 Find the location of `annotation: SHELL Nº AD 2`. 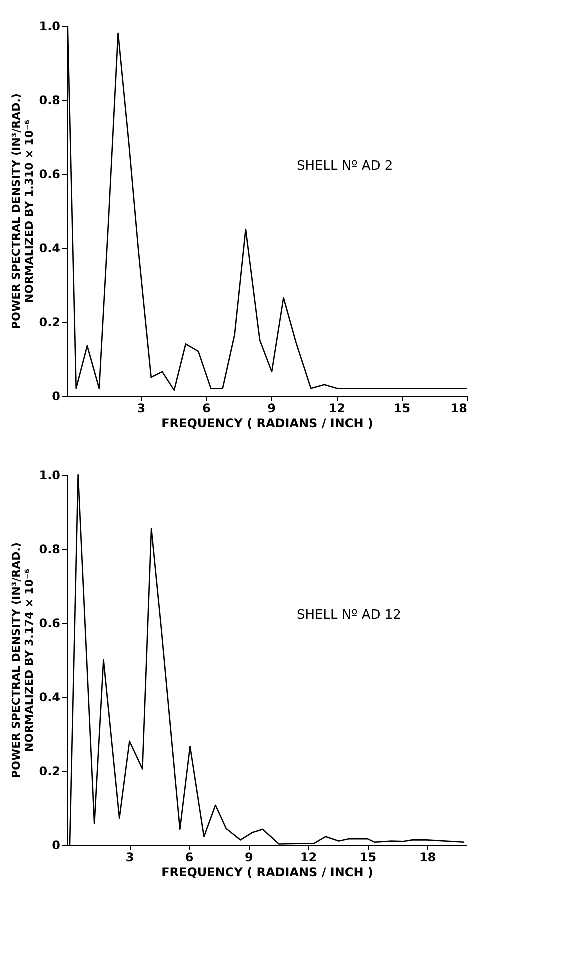

annotation: SHELL Nº AD 2 is located at coordinates (345, 166).